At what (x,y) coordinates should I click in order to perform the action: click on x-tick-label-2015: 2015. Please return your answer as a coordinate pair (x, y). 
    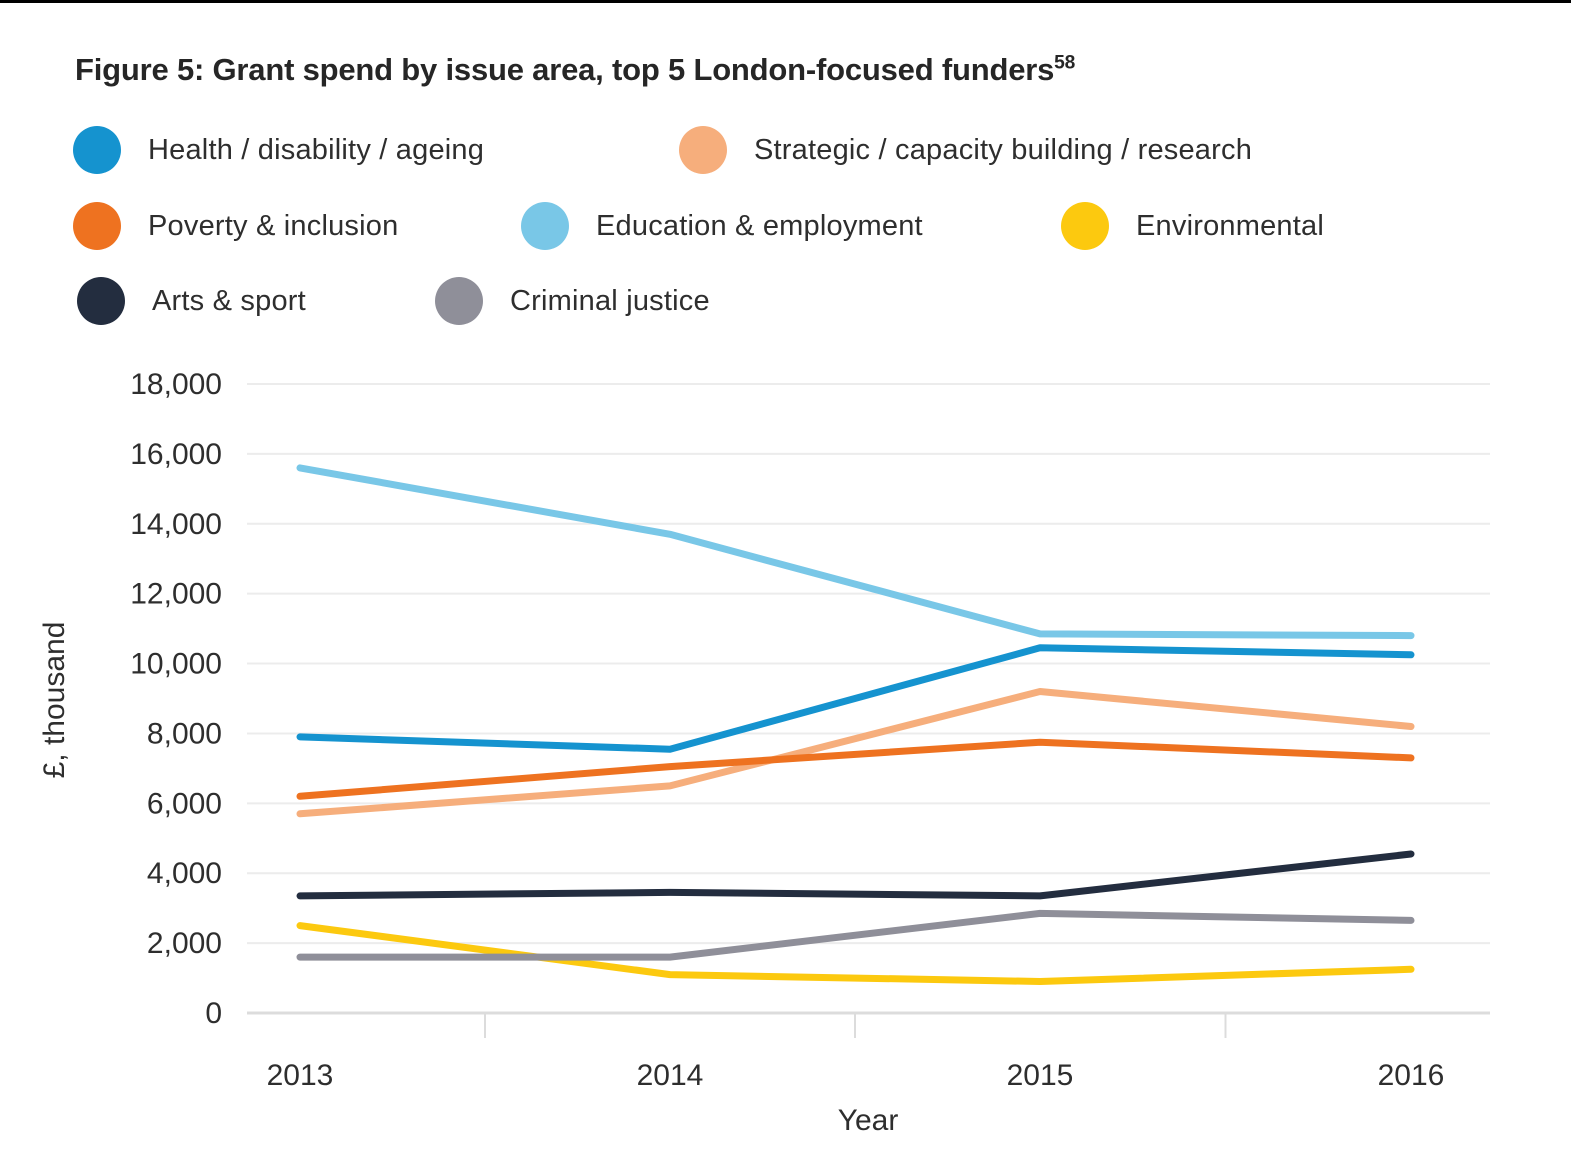
    Looking at the image, I should click on (1040, 1075).